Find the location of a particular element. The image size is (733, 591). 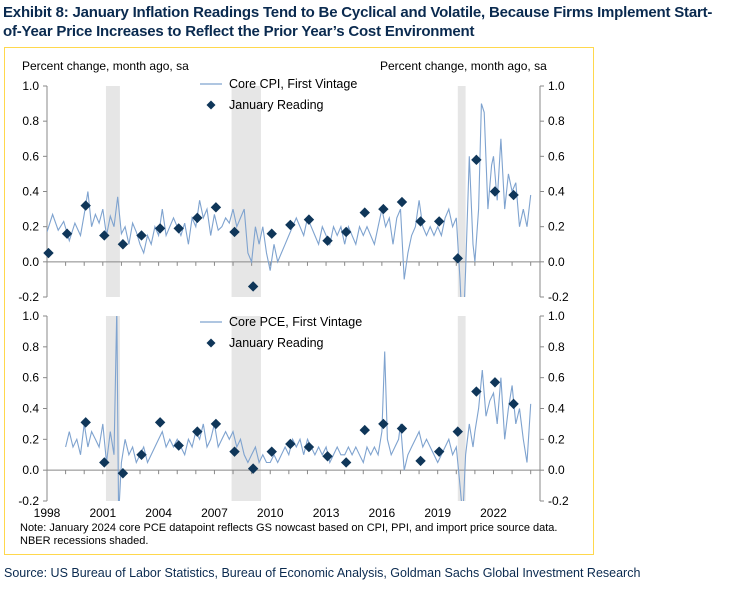

x-tick-label: 2010 is located at coordinates (270, 513).